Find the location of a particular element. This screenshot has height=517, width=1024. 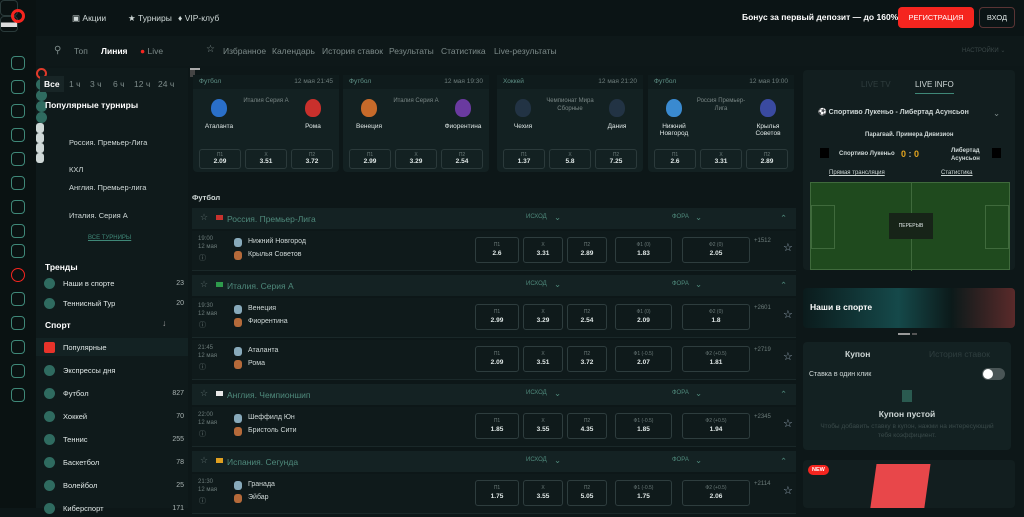

odds-button: П1 1.75 is located at coordinates (497, 493).